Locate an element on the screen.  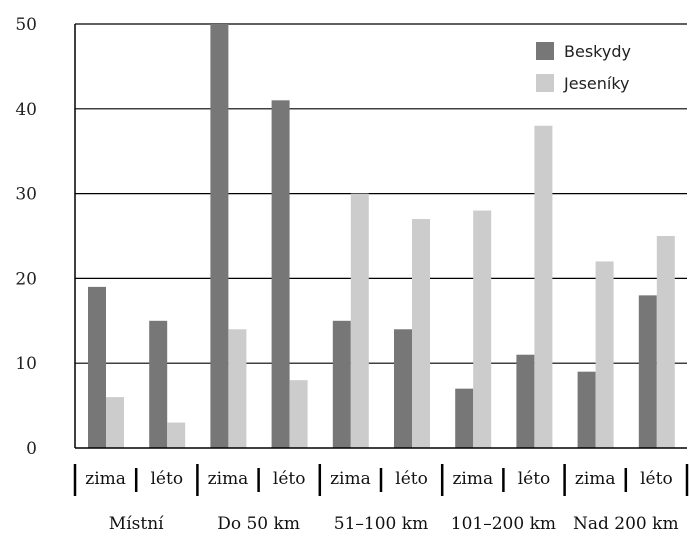
y-tick-label: 10 is located at coordinates (26, 364).